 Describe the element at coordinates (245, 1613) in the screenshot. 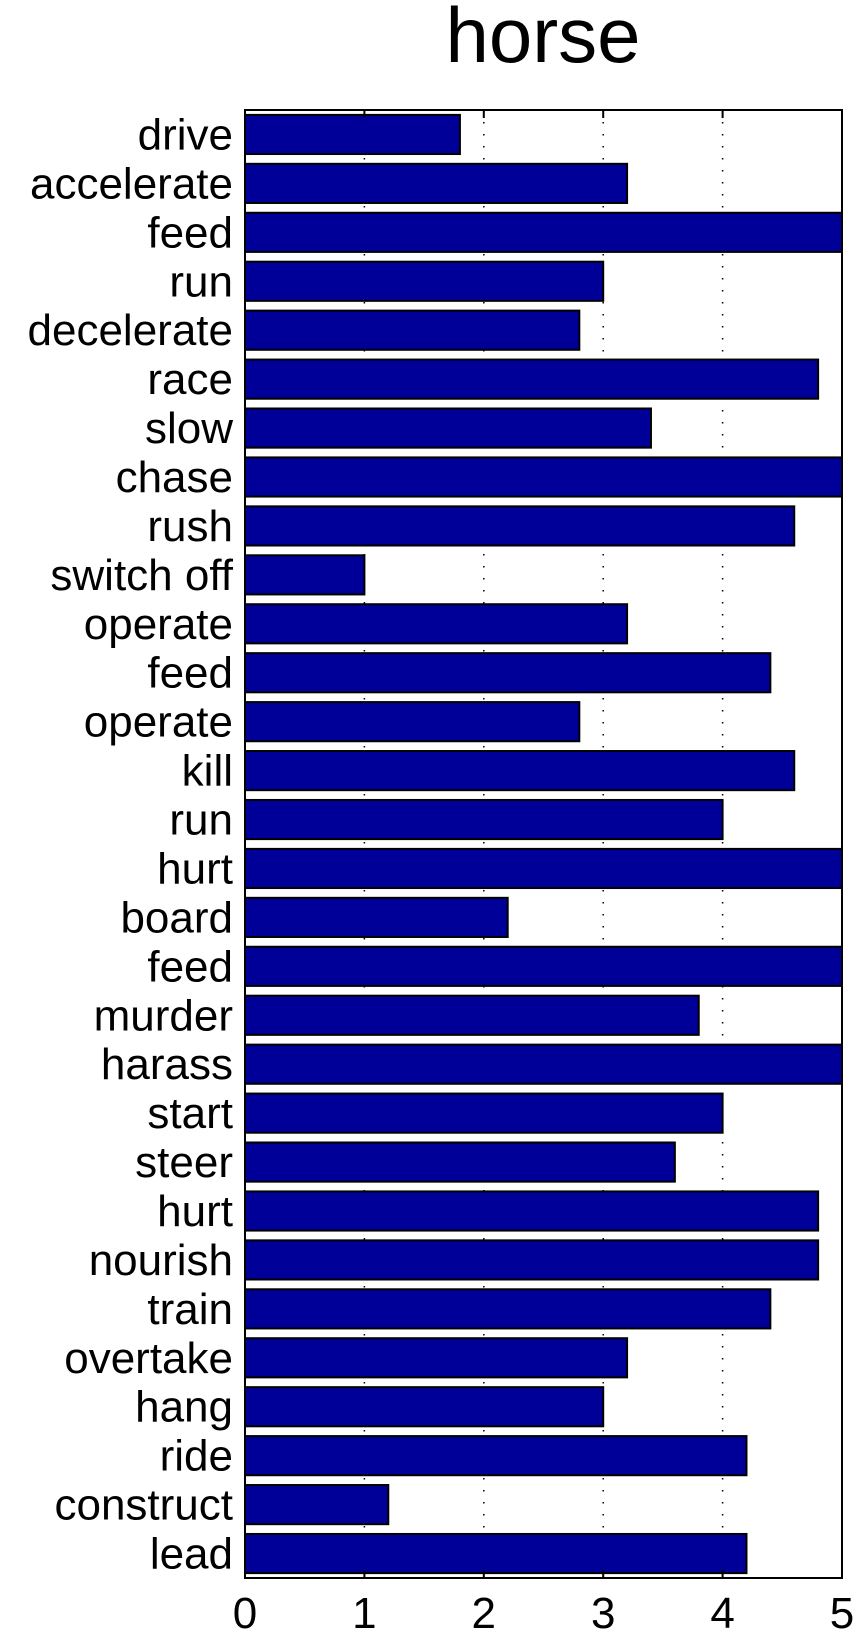

I see `x-tick-label: 0` at that location.